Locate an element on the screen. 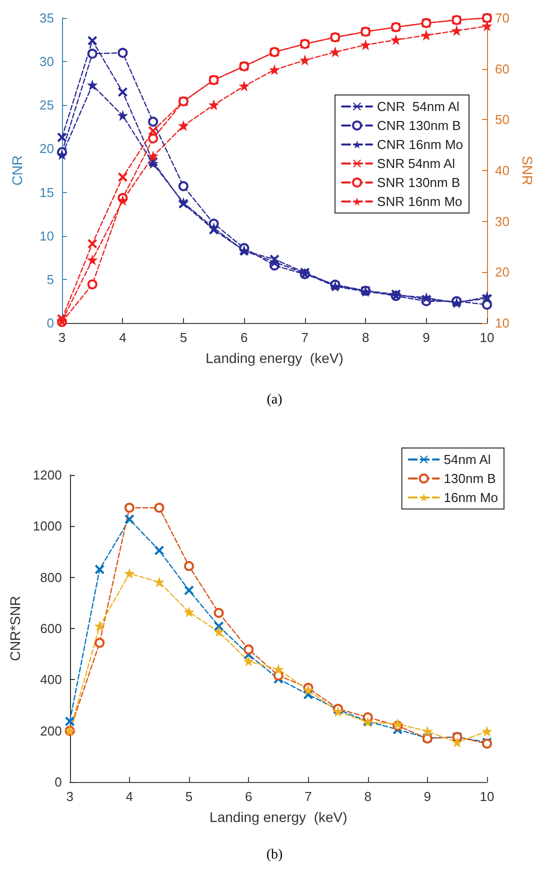 Image resolution: width=549 pixels, height=881 pixels. y-tick-label: 200 is located at coordinates (51, 730).